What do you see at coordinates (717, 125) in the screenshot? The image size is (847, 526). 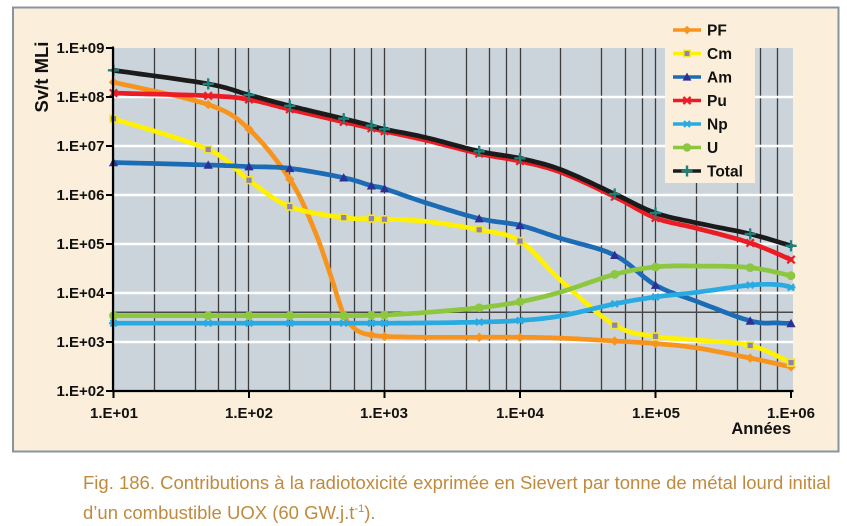 I see `svg-text: Np` at bounding box center [717, 125].